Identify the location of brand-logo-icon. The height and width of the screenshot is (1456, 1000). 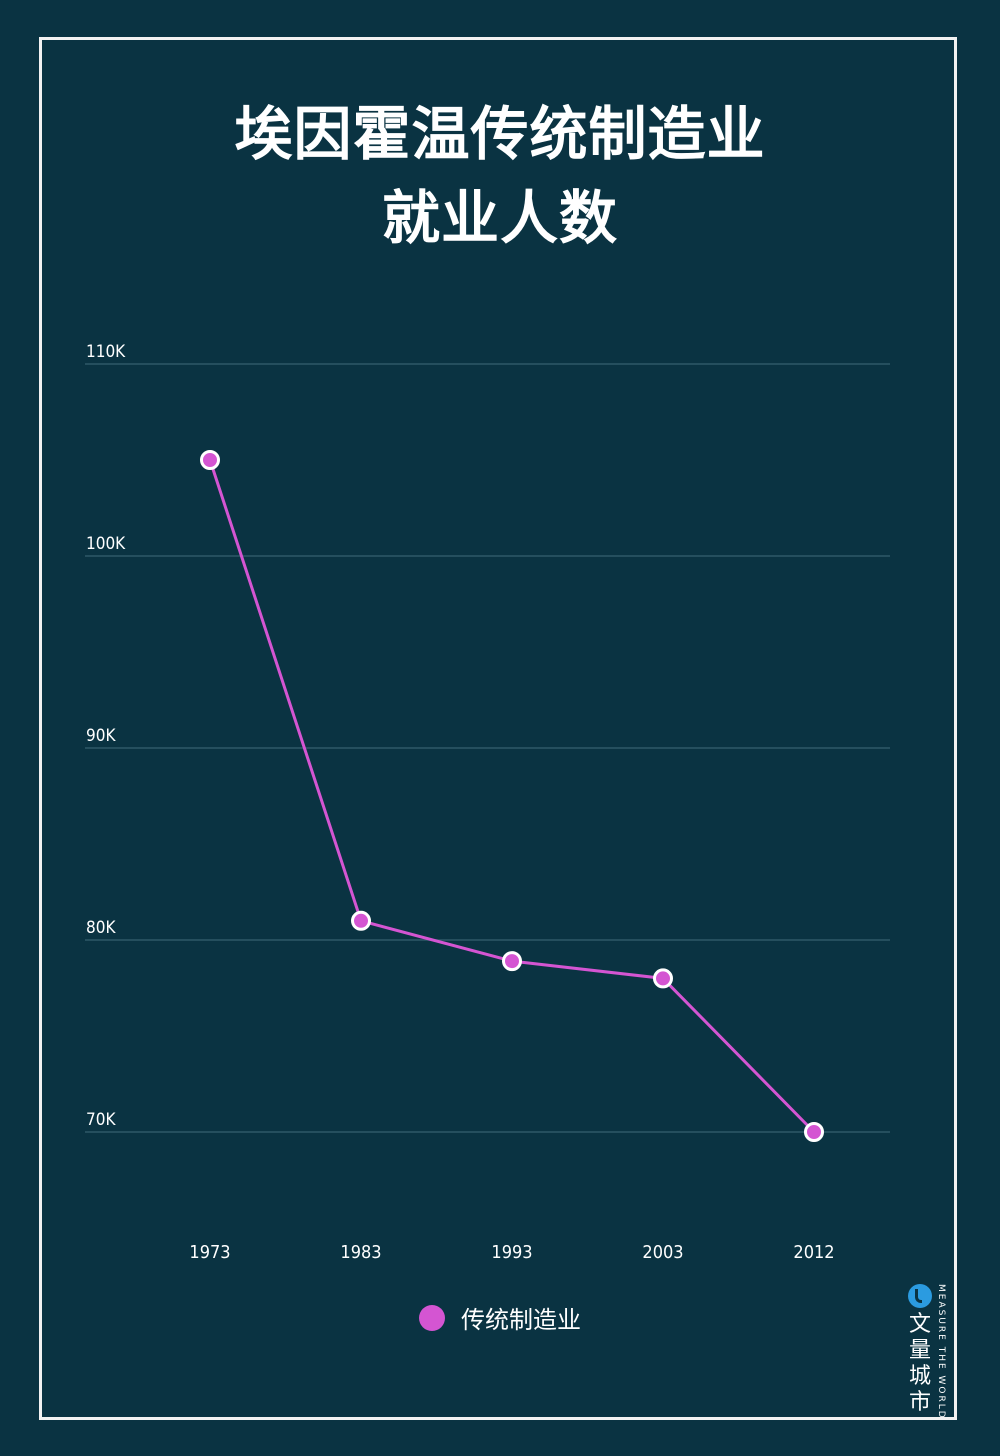
(920, 1296).